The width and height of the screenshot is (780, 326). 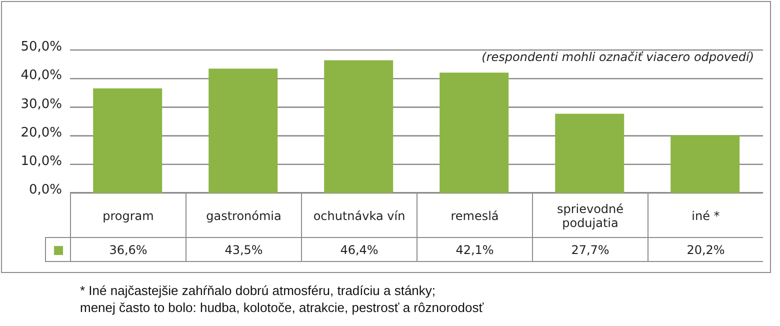 What do you see at coordinates (41, 104) in the screenshot?
I see `y-tick-label: 30,0%` at bounding box center [41, 104].